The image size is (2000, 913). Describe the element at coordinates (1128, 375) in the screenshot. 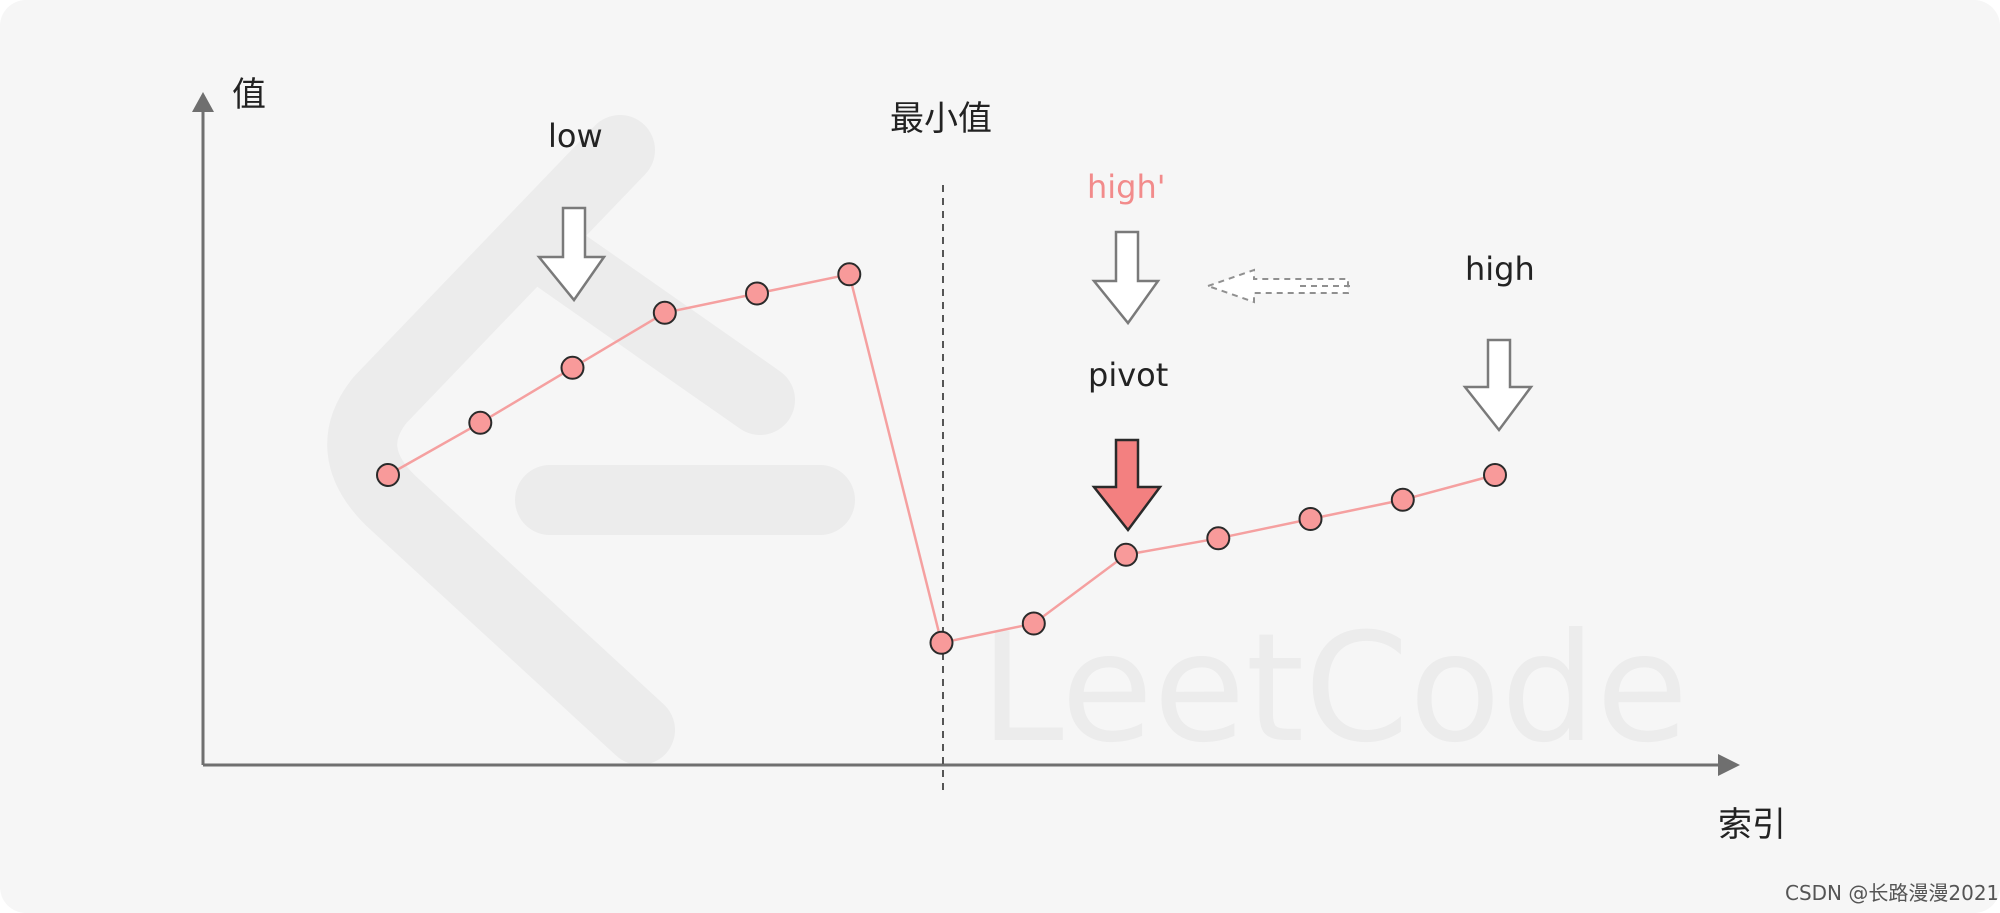

I see `pivot-label: pivot` at that location.